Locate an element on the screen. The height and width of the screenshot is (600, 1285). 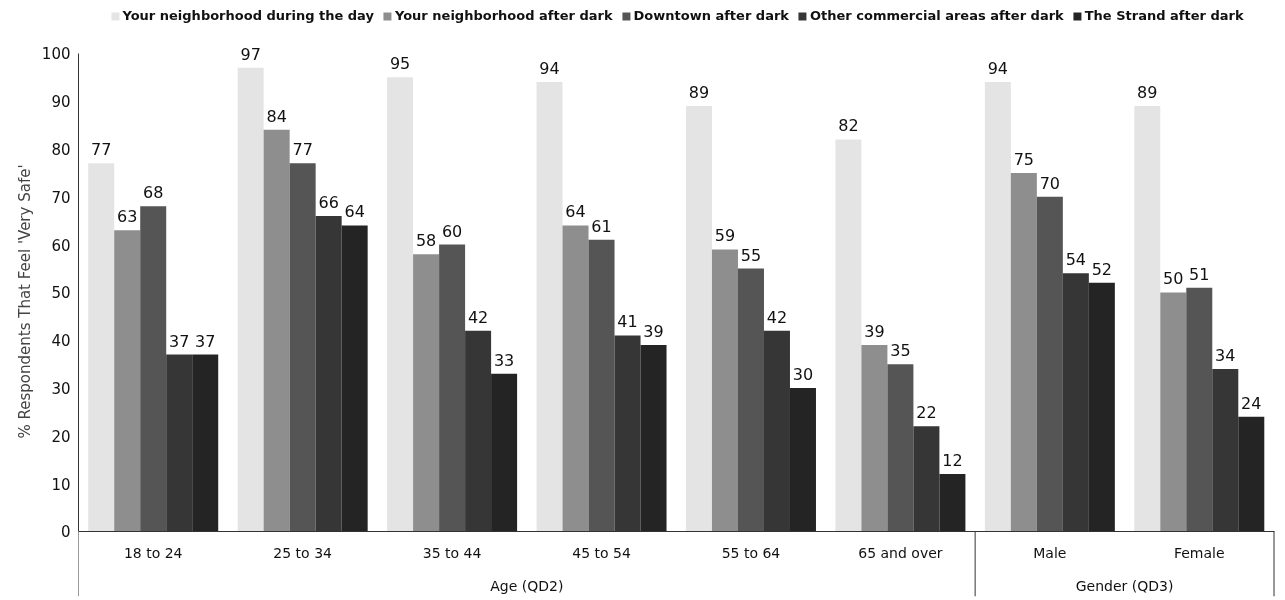
legend-label: Downtown after dark is located at coordinates (711, 15).